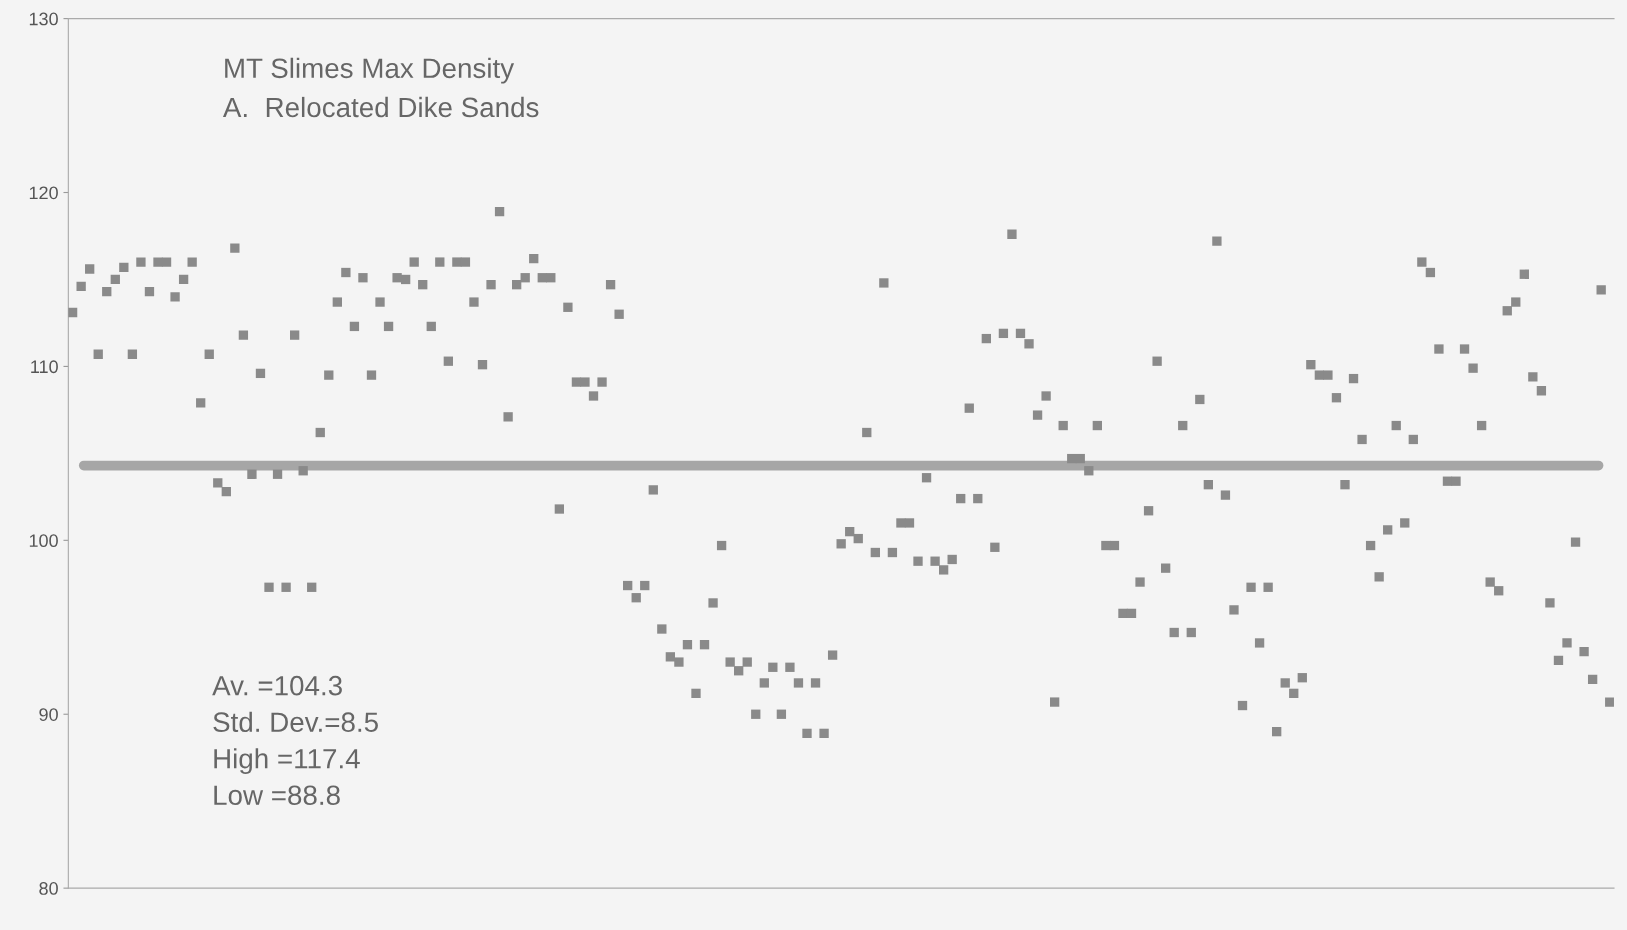 This screenshot has height=930, width=1627. Describe the element at coordinates (48, 888) in the screenshot. I see `y-tick-label: 80` at that location.